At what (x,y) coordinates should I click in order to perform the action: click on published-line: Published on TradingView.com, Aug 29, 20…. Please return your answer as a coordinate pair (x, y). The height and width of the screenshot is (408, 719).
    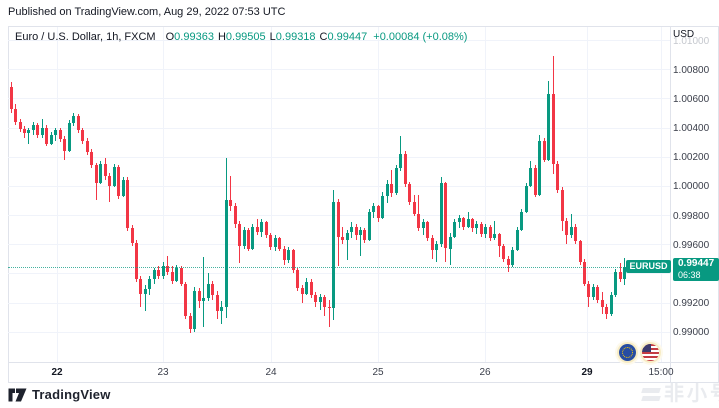
    Looking at the image, I should click on (147, 12).